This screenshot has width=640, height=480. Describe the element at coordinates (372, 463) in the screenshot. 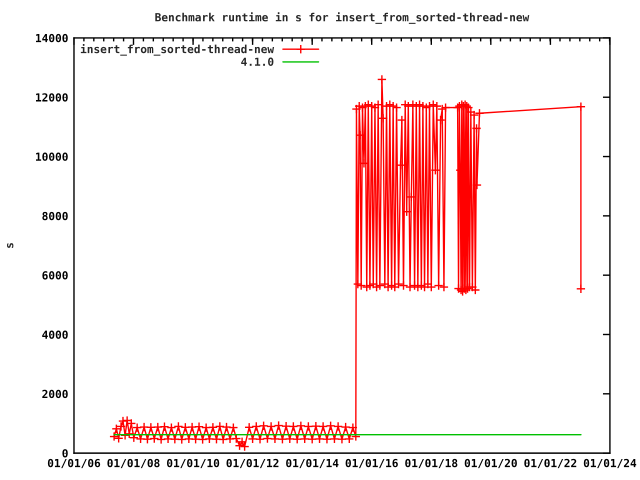

I see `x-tick-label: 01/01/16` at that location.